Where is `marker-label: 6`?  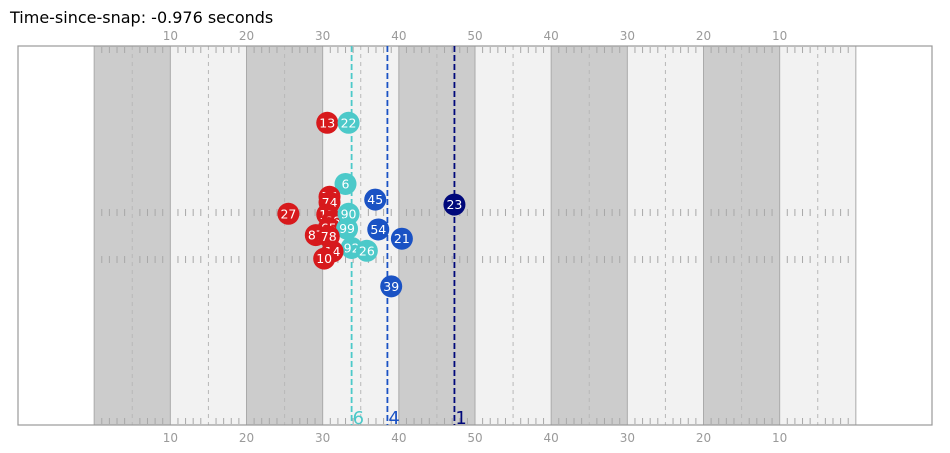 marker-label: 6 is located at coordinates (358, 418).